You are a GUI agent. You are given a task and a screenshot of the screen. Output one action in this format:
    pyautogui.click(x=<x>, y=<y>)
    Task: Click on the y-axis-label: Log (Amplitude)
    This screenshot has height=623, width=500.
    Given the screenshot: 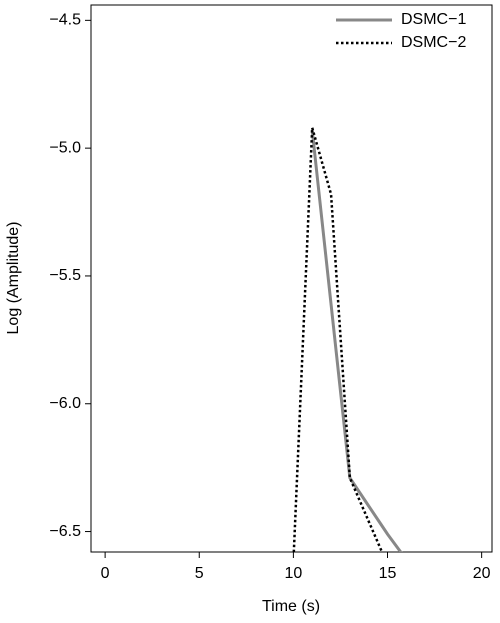 What is the action you would take?
    pyautogui.click(x=13, y=278)
    